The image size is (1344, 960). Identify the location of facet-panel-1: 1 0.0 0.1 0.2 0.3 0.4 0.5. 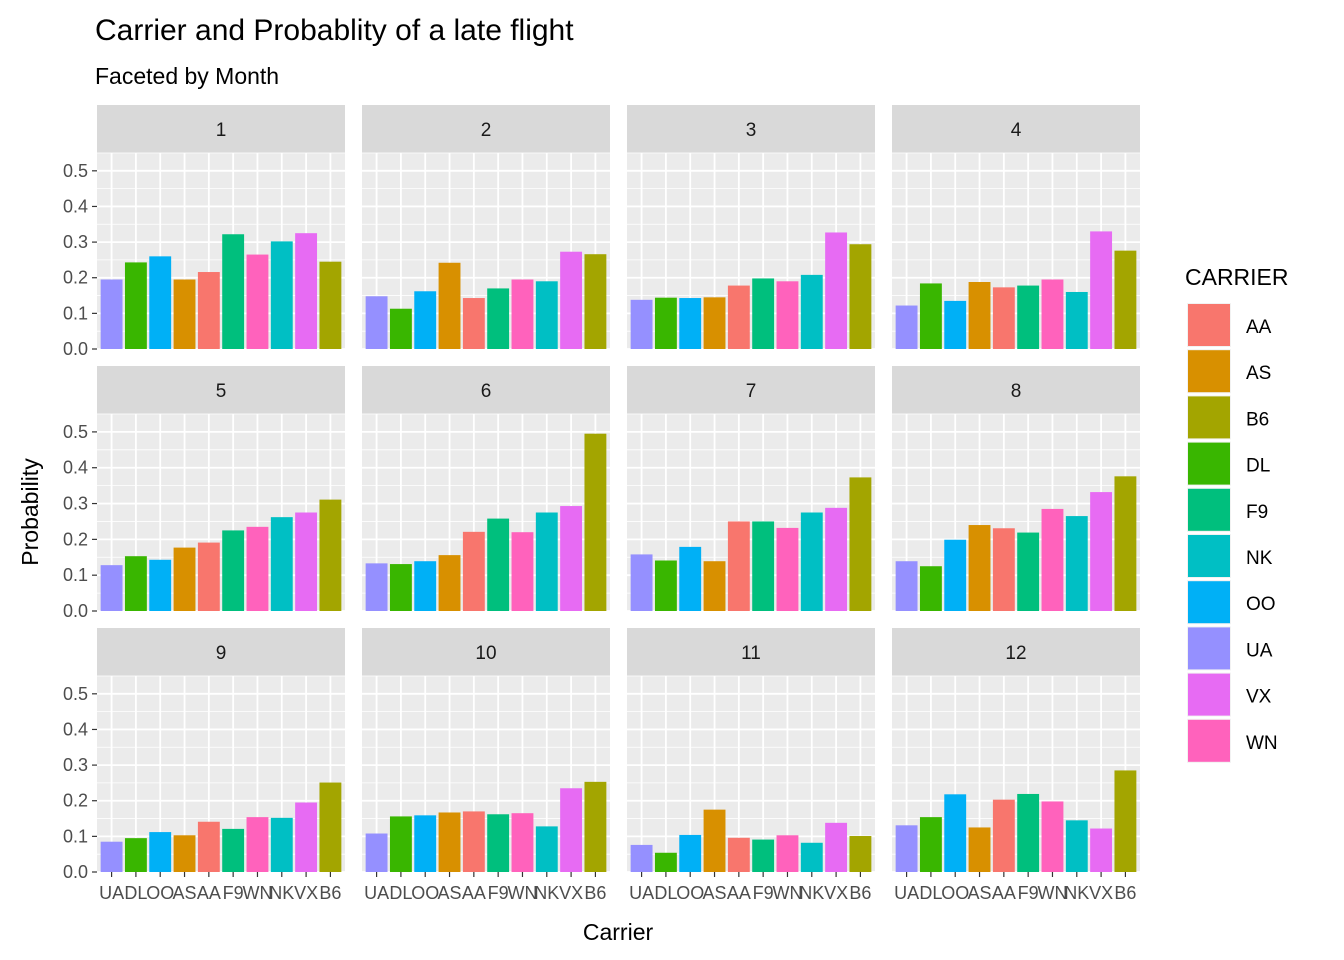
(204, 232).